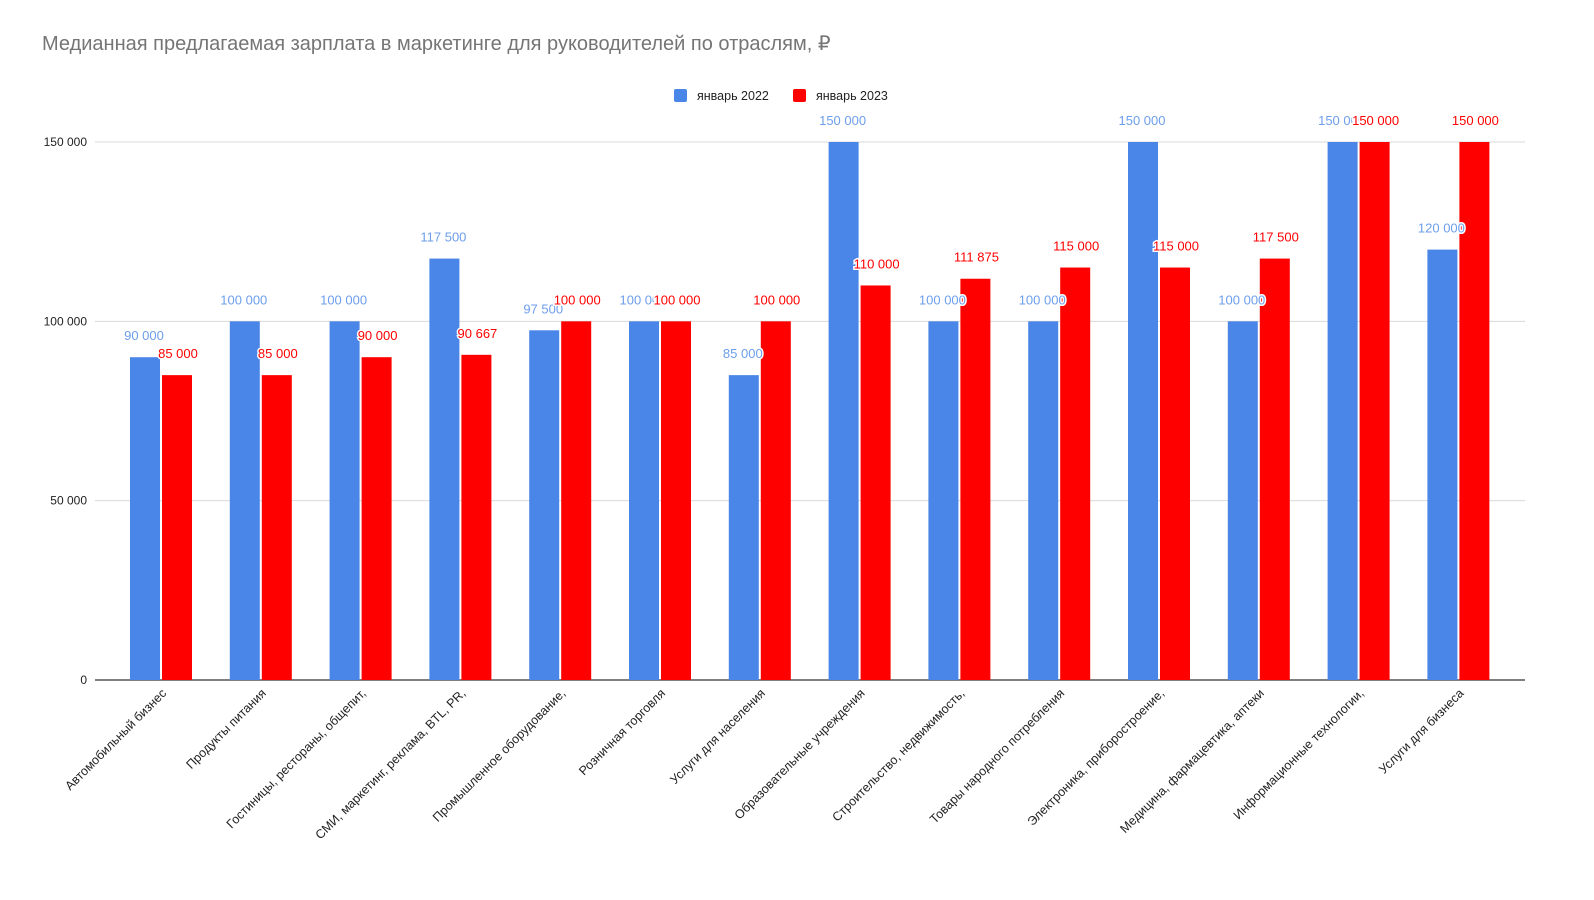 This screenshot has height=900, width=1594. What do you see at coordinates (733, 96) in the screenshot?
I see `legend-label-2022: январь 2022` at bounding box center [733, 96].